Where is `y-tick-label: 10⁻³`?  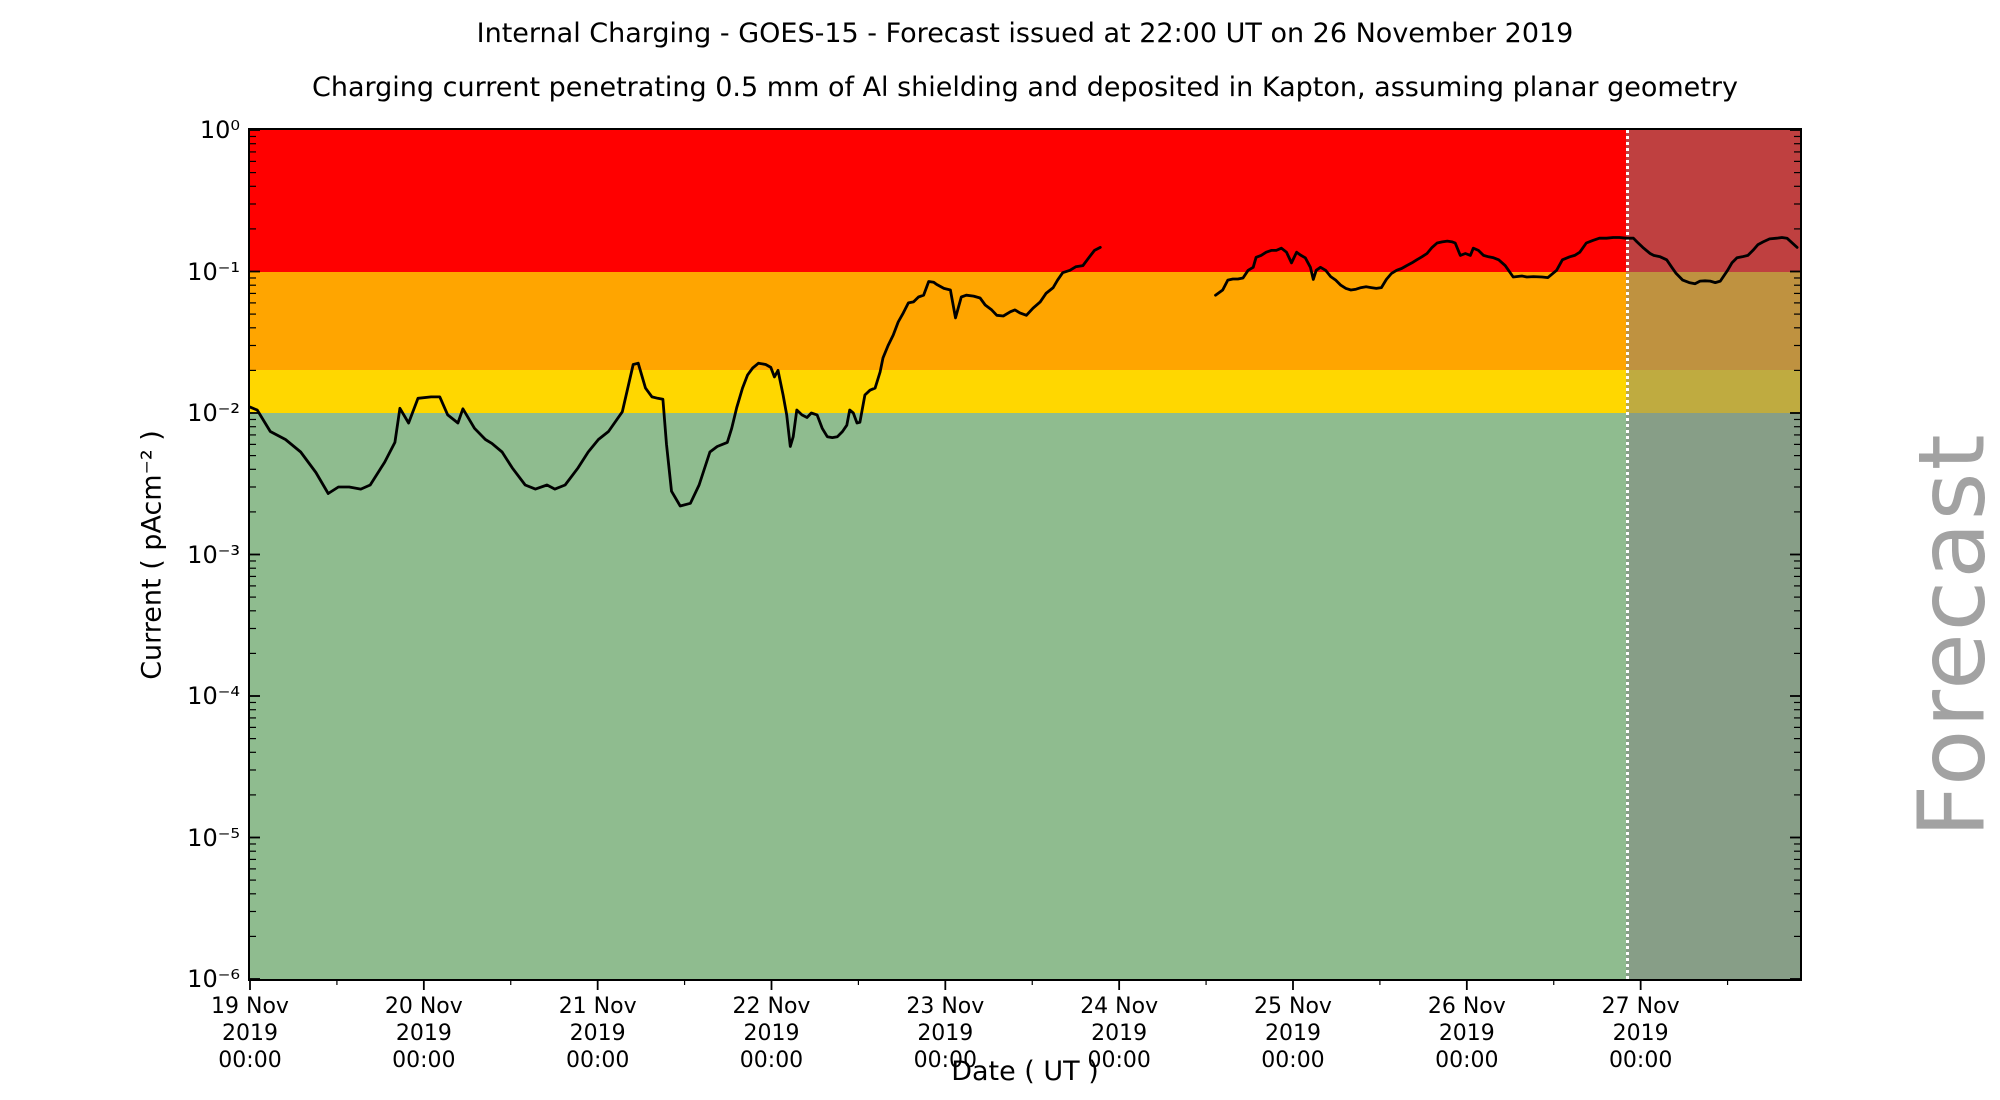 y-tick-label: 10⁻³ is located at coordinates (213, 554).